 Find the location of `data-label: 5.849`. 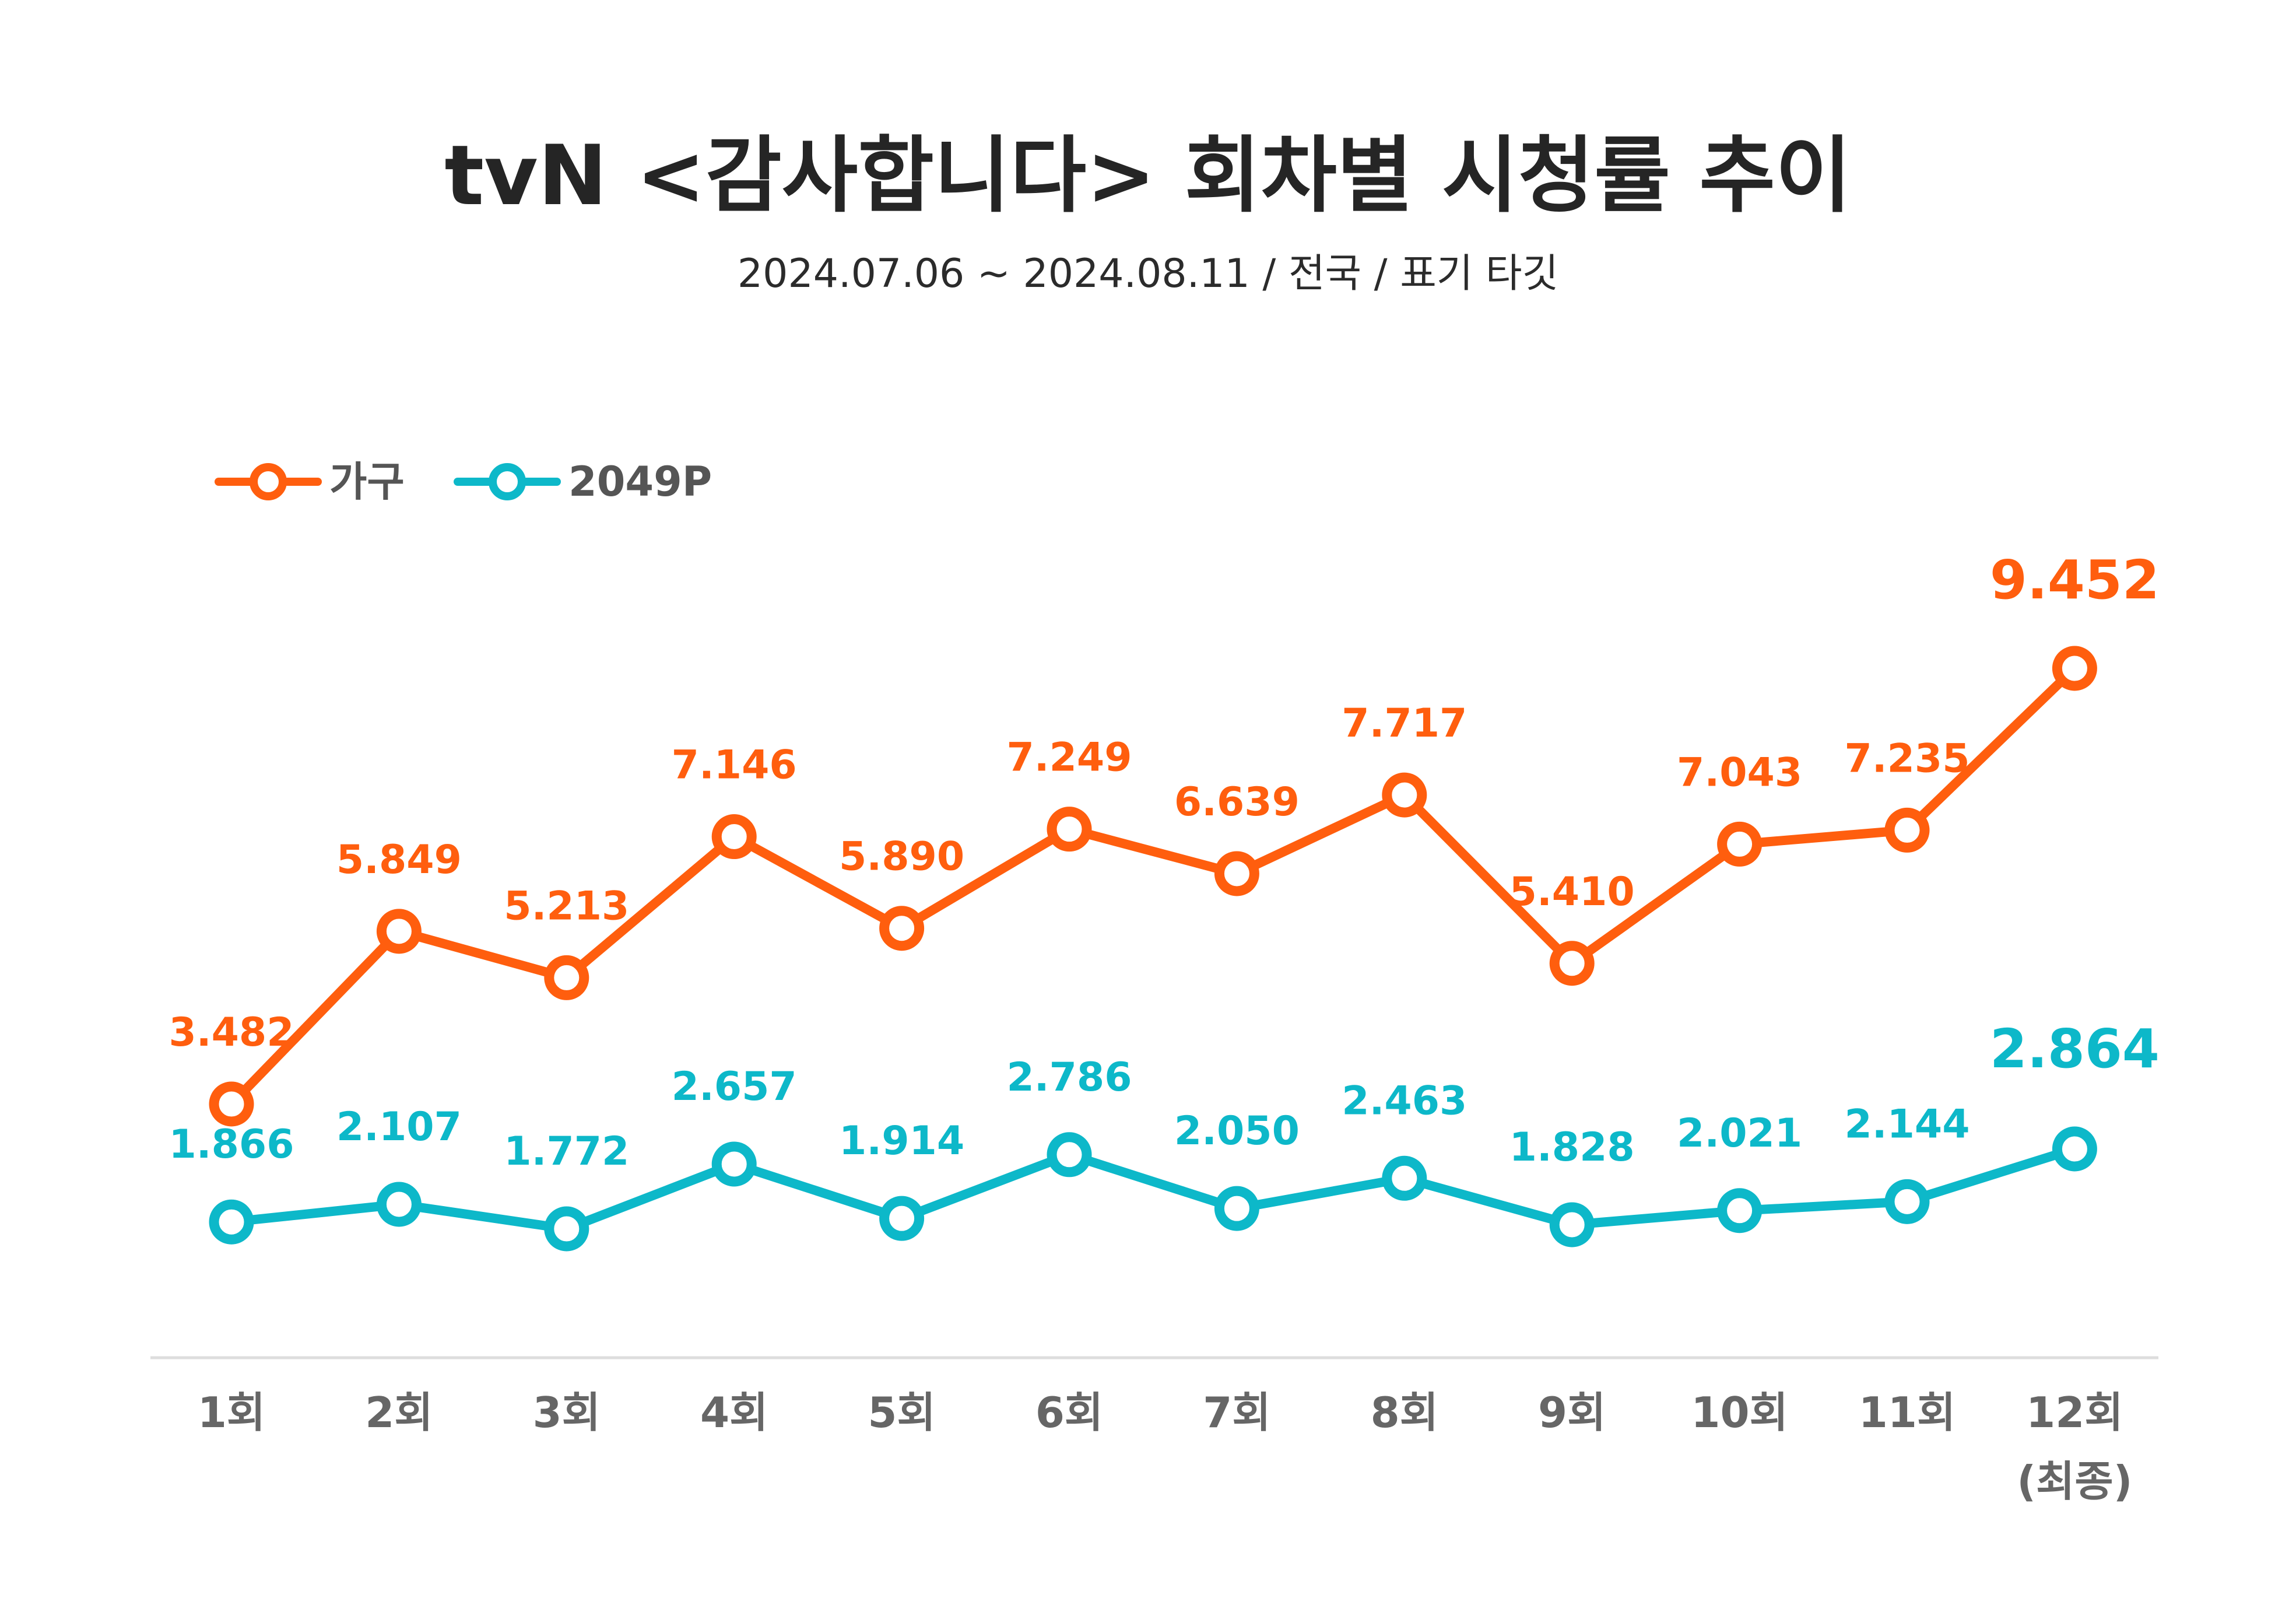

data-label: 5.849 is located at coordinates (399, 860).